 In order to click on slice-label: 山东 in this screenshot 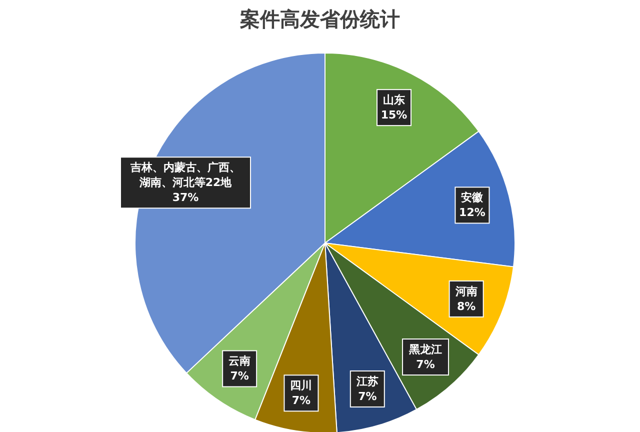, I will do `click(394, 100)`.